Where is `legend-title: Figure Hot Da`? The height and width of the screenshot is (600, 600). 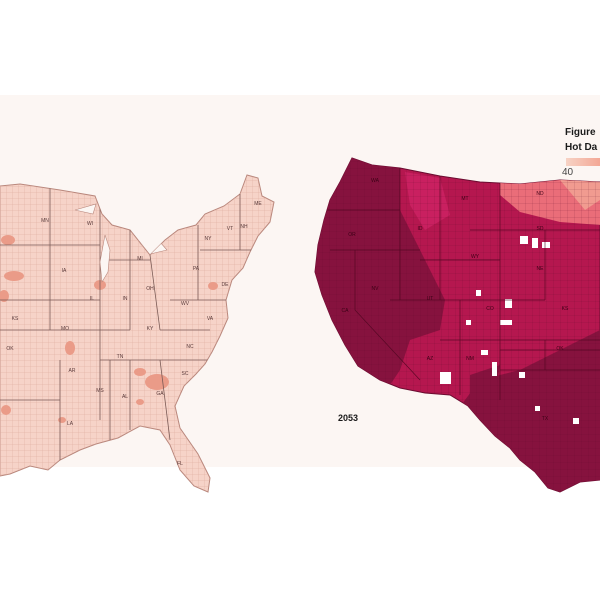 legend-title: Figure Hot Da is located at coordinates (582, 140).